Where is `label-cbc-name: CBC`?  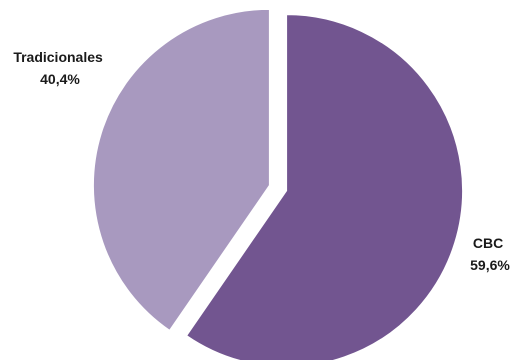
label-cbc-name: CBC is located at coordinates (488, 243).